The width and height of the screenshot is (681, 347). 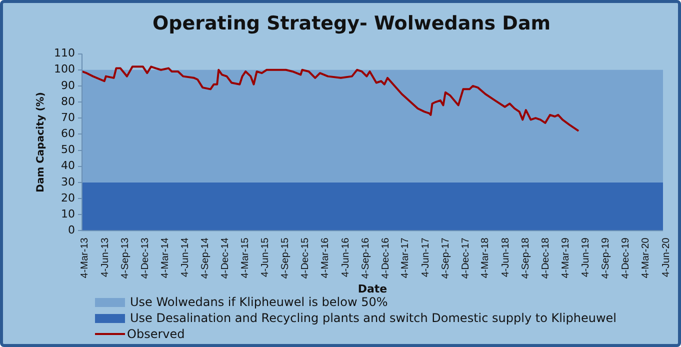 What do you see at coordinates (373, 289) in the screenshot?
I see `x-axis-title: Date` at bounding box center [373, 289].